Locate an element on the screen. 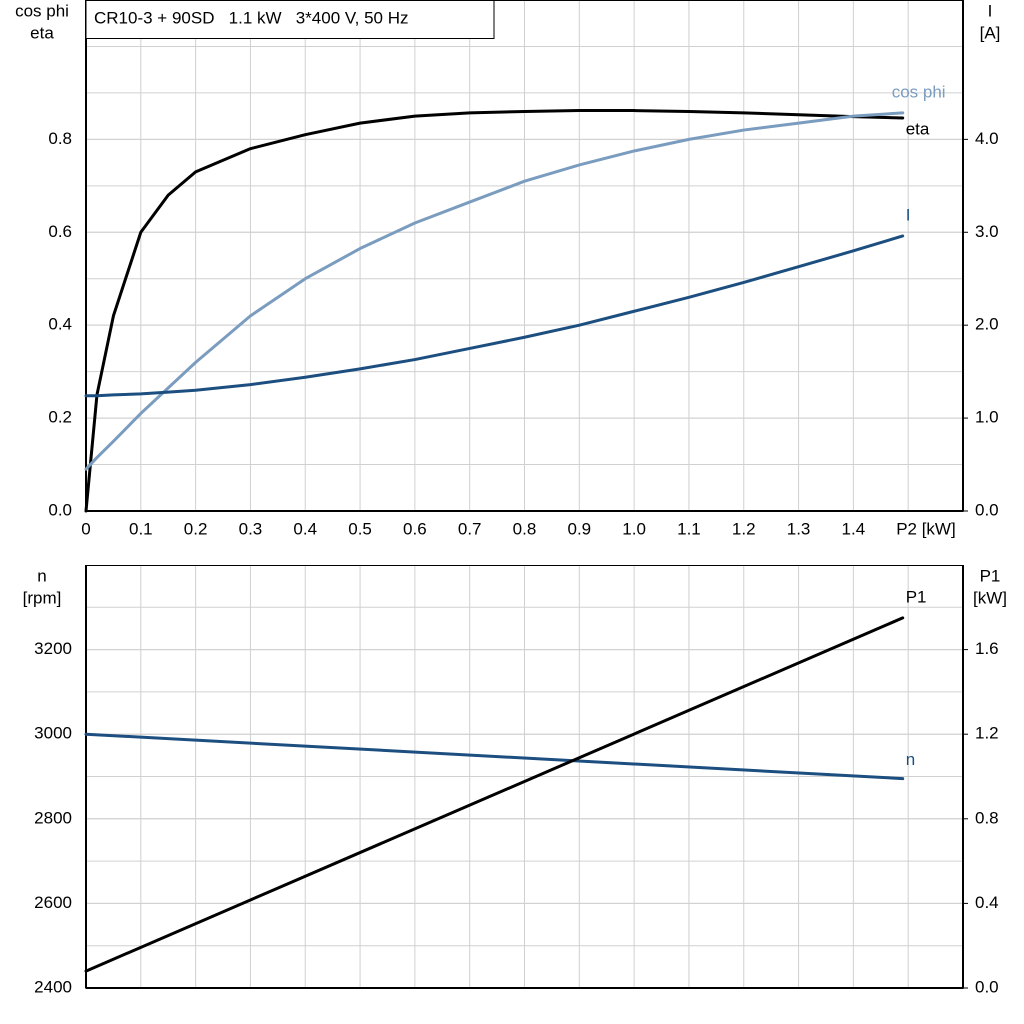  y2-tick-label: 3.0 is located at coordinates (987, 231).